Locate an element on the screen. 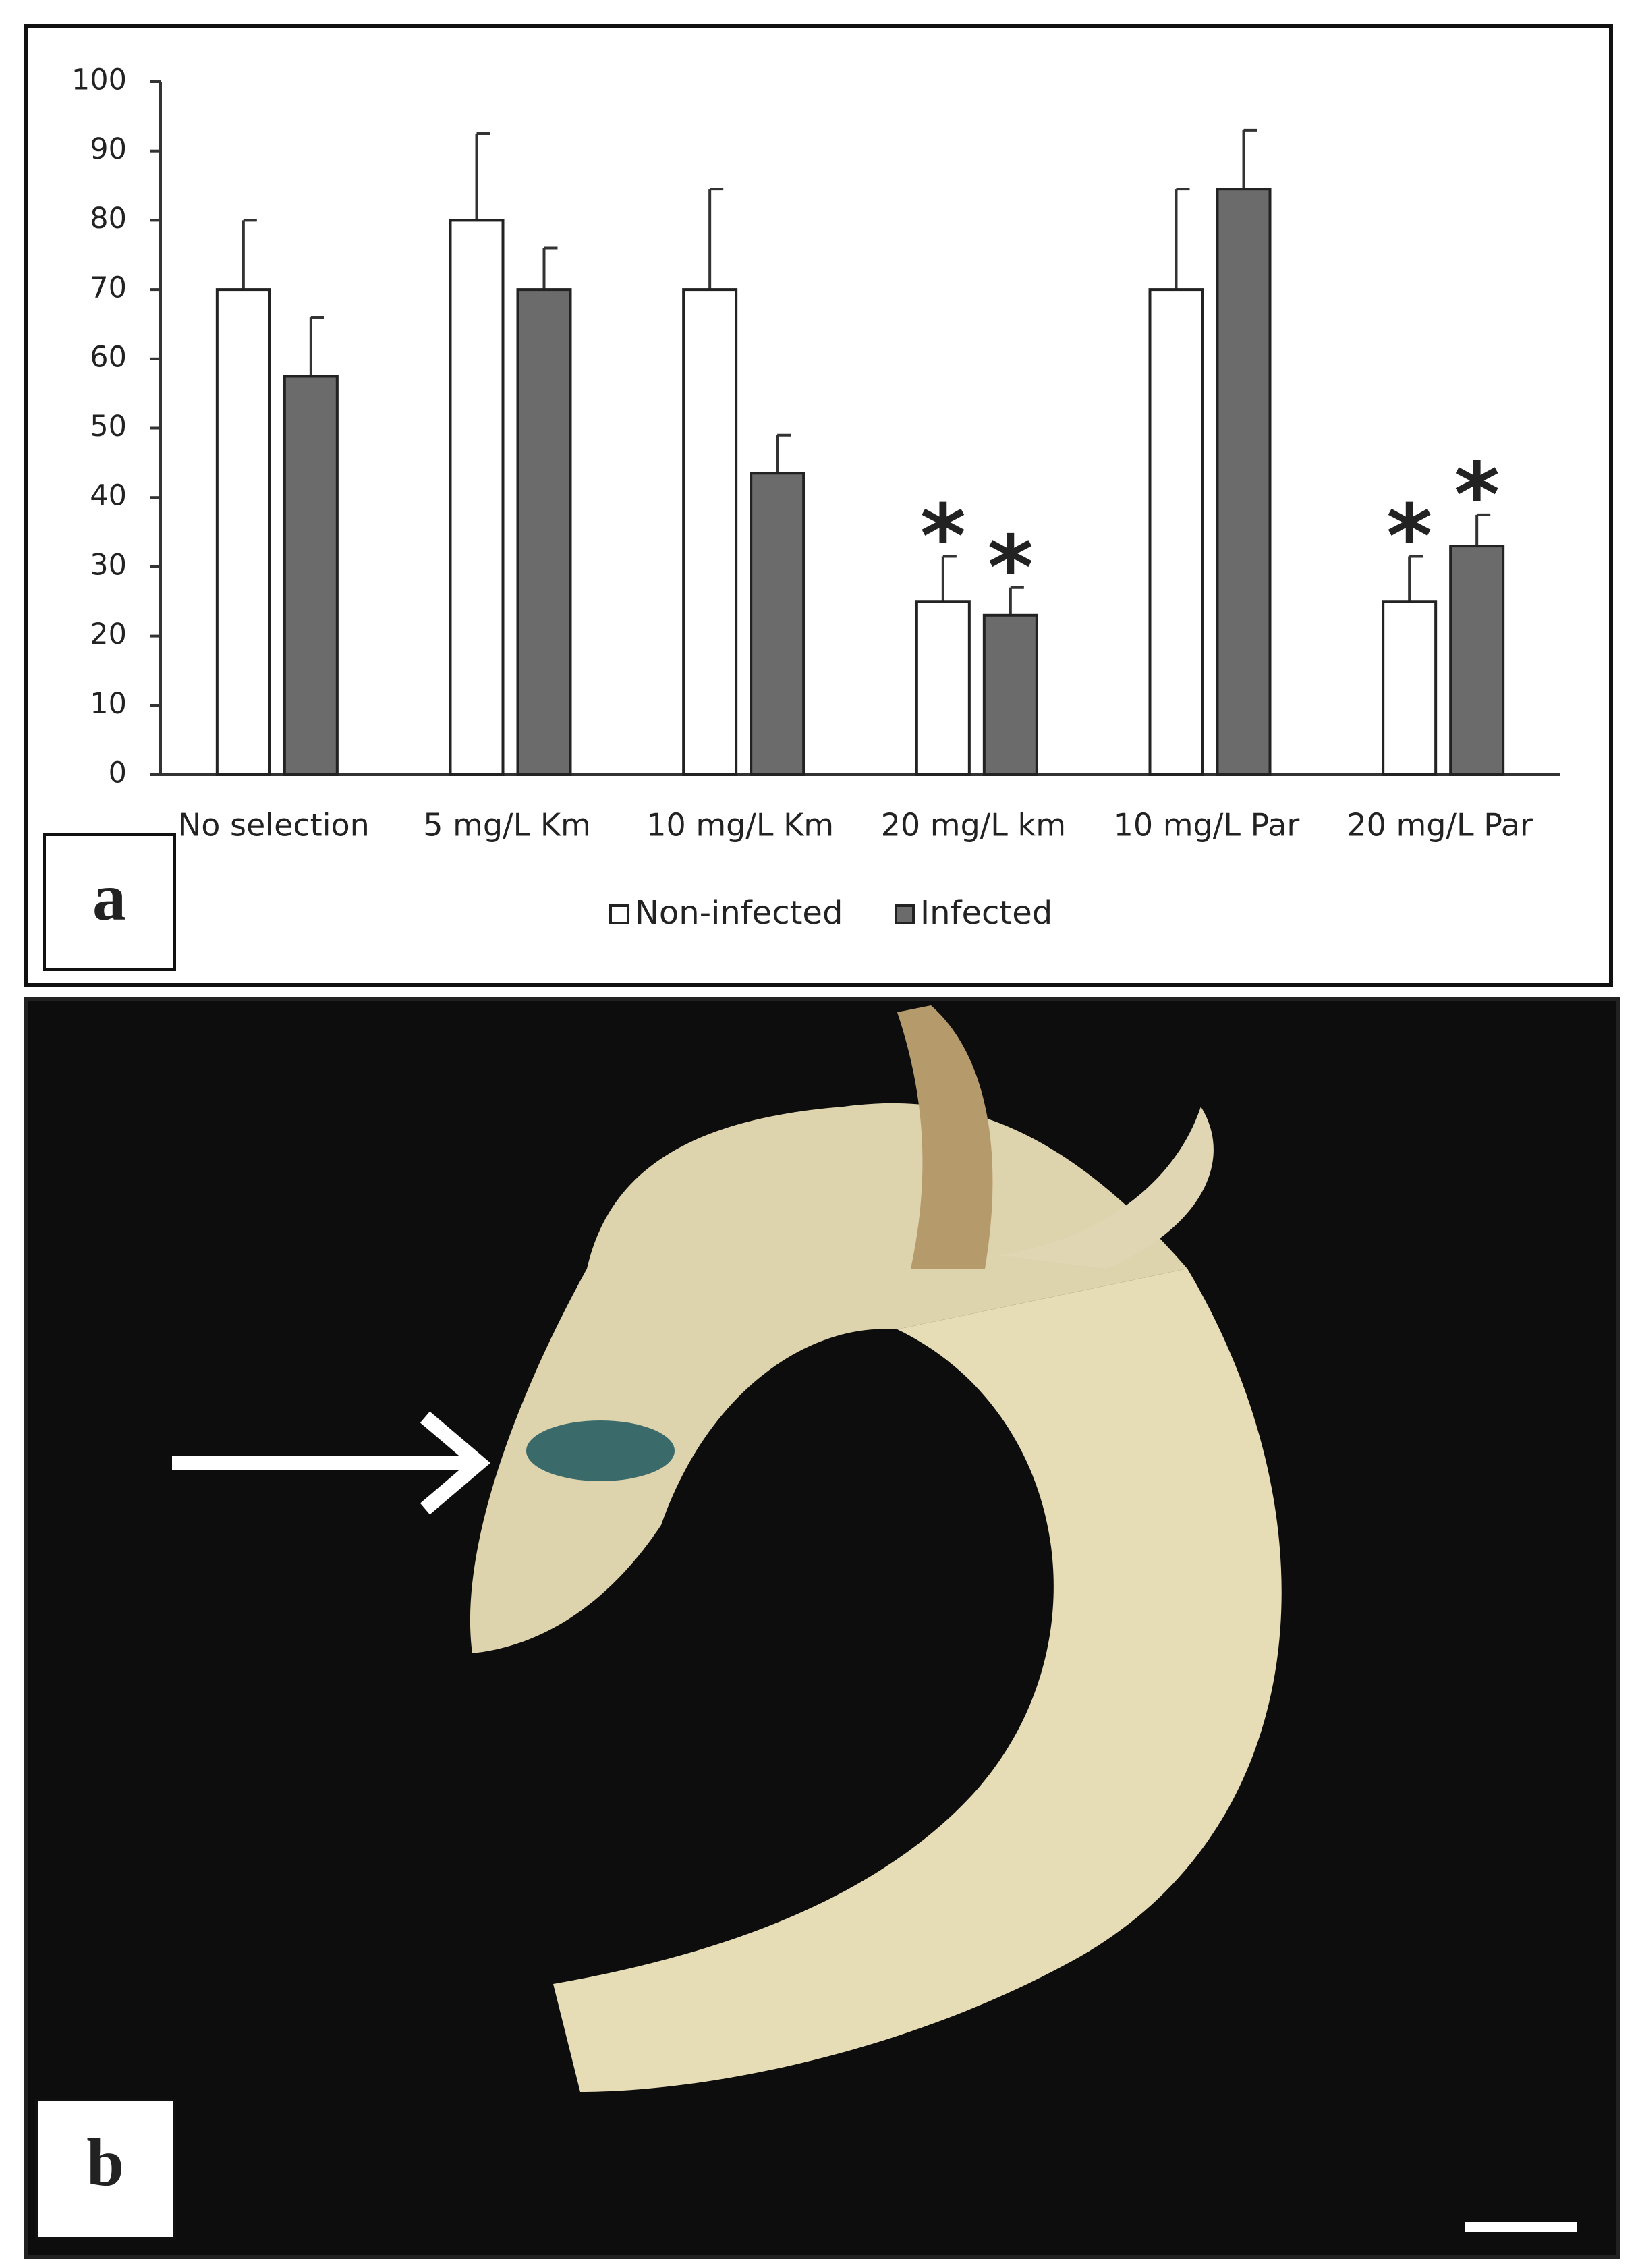 This screenshot has width=1640, height=2268. x-tick-label: 10 mg/L Par is located at coordinates (1207, 825).